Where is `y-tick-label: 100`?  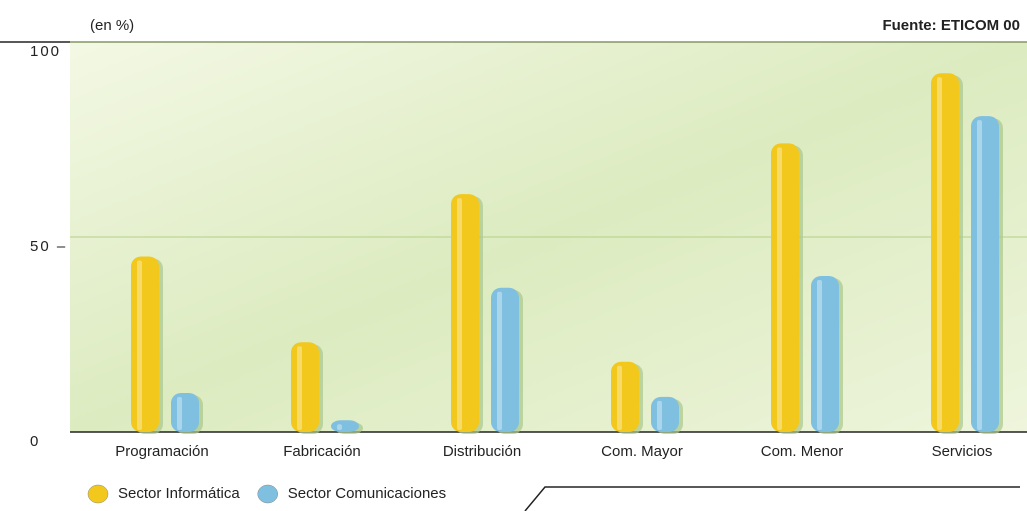
y-tick-label: 100 is located at coordinates (45, 51).